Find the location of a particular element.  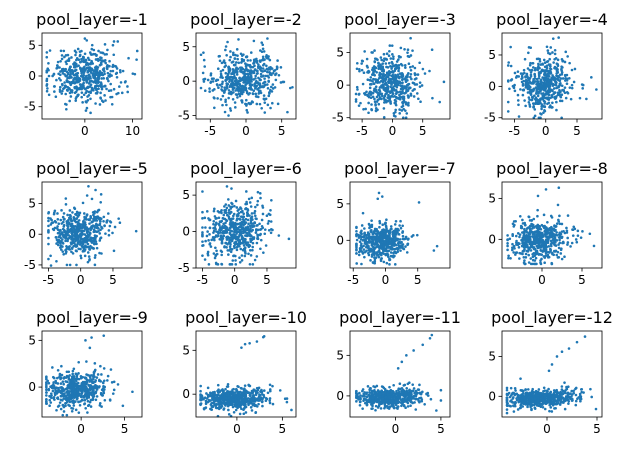

x-tick-label: 0 is located at coordinates (81, 429).